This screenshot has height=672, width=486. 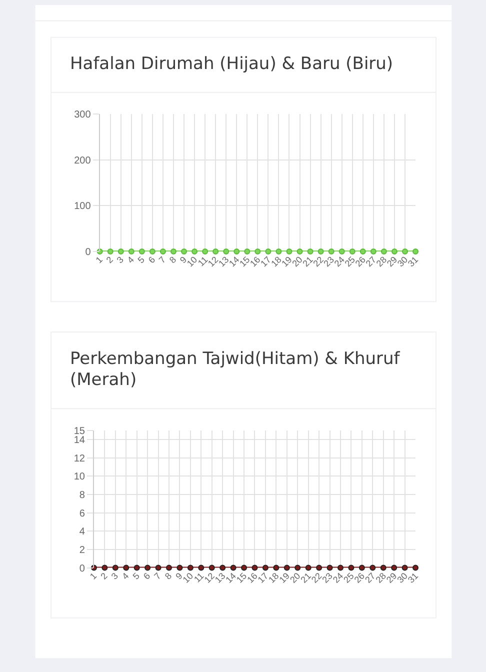 I want to click on y-tick-label: 300, so click(x=83, y=115).